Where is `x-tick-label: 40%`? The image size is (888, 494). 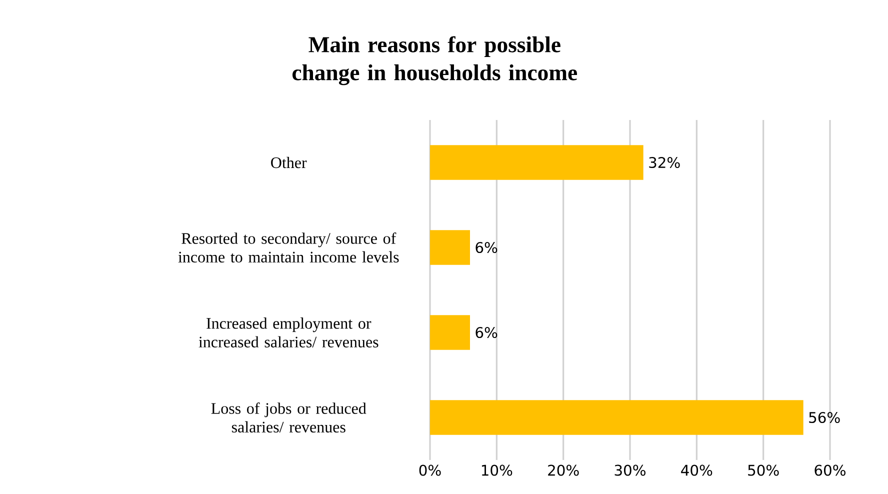 x-tick-label: 40% is located at coordinates (696, 470).